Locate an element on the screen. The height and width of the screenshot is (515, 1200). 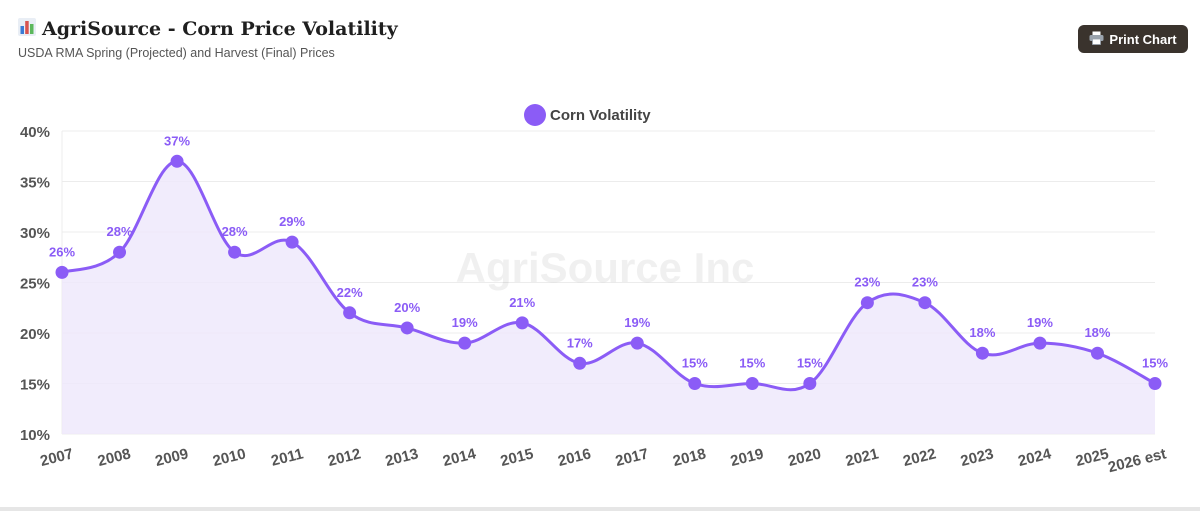
x-tick-label: 2024 is located at coordinates (1034, 457).